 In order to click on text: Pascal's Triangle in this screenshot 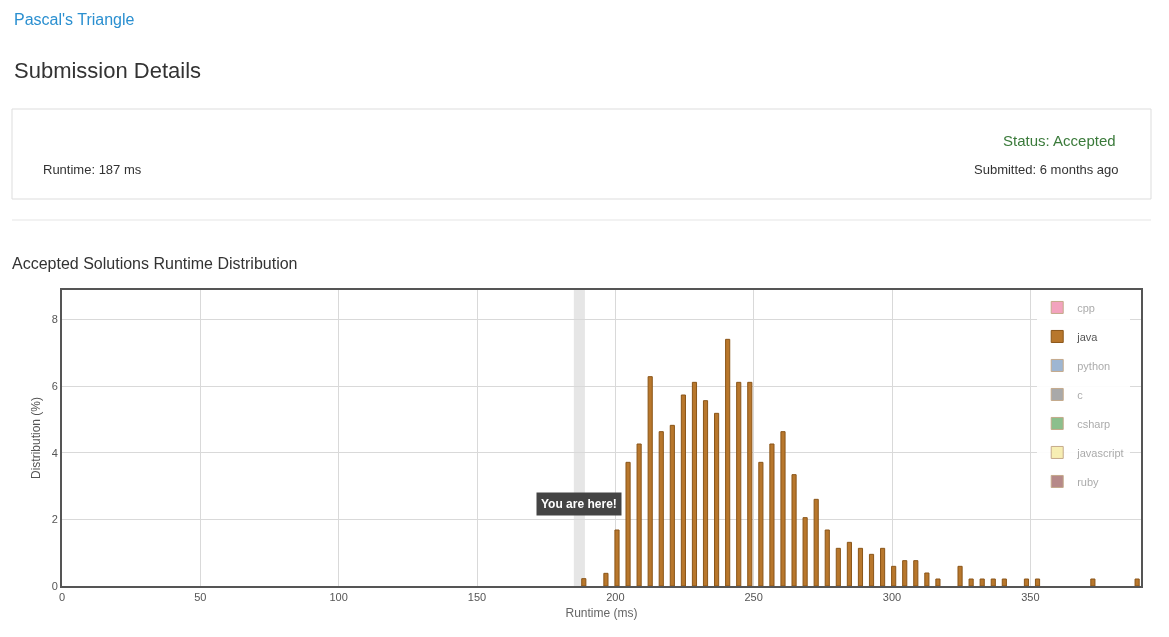, I will do `click(74, 19)`.